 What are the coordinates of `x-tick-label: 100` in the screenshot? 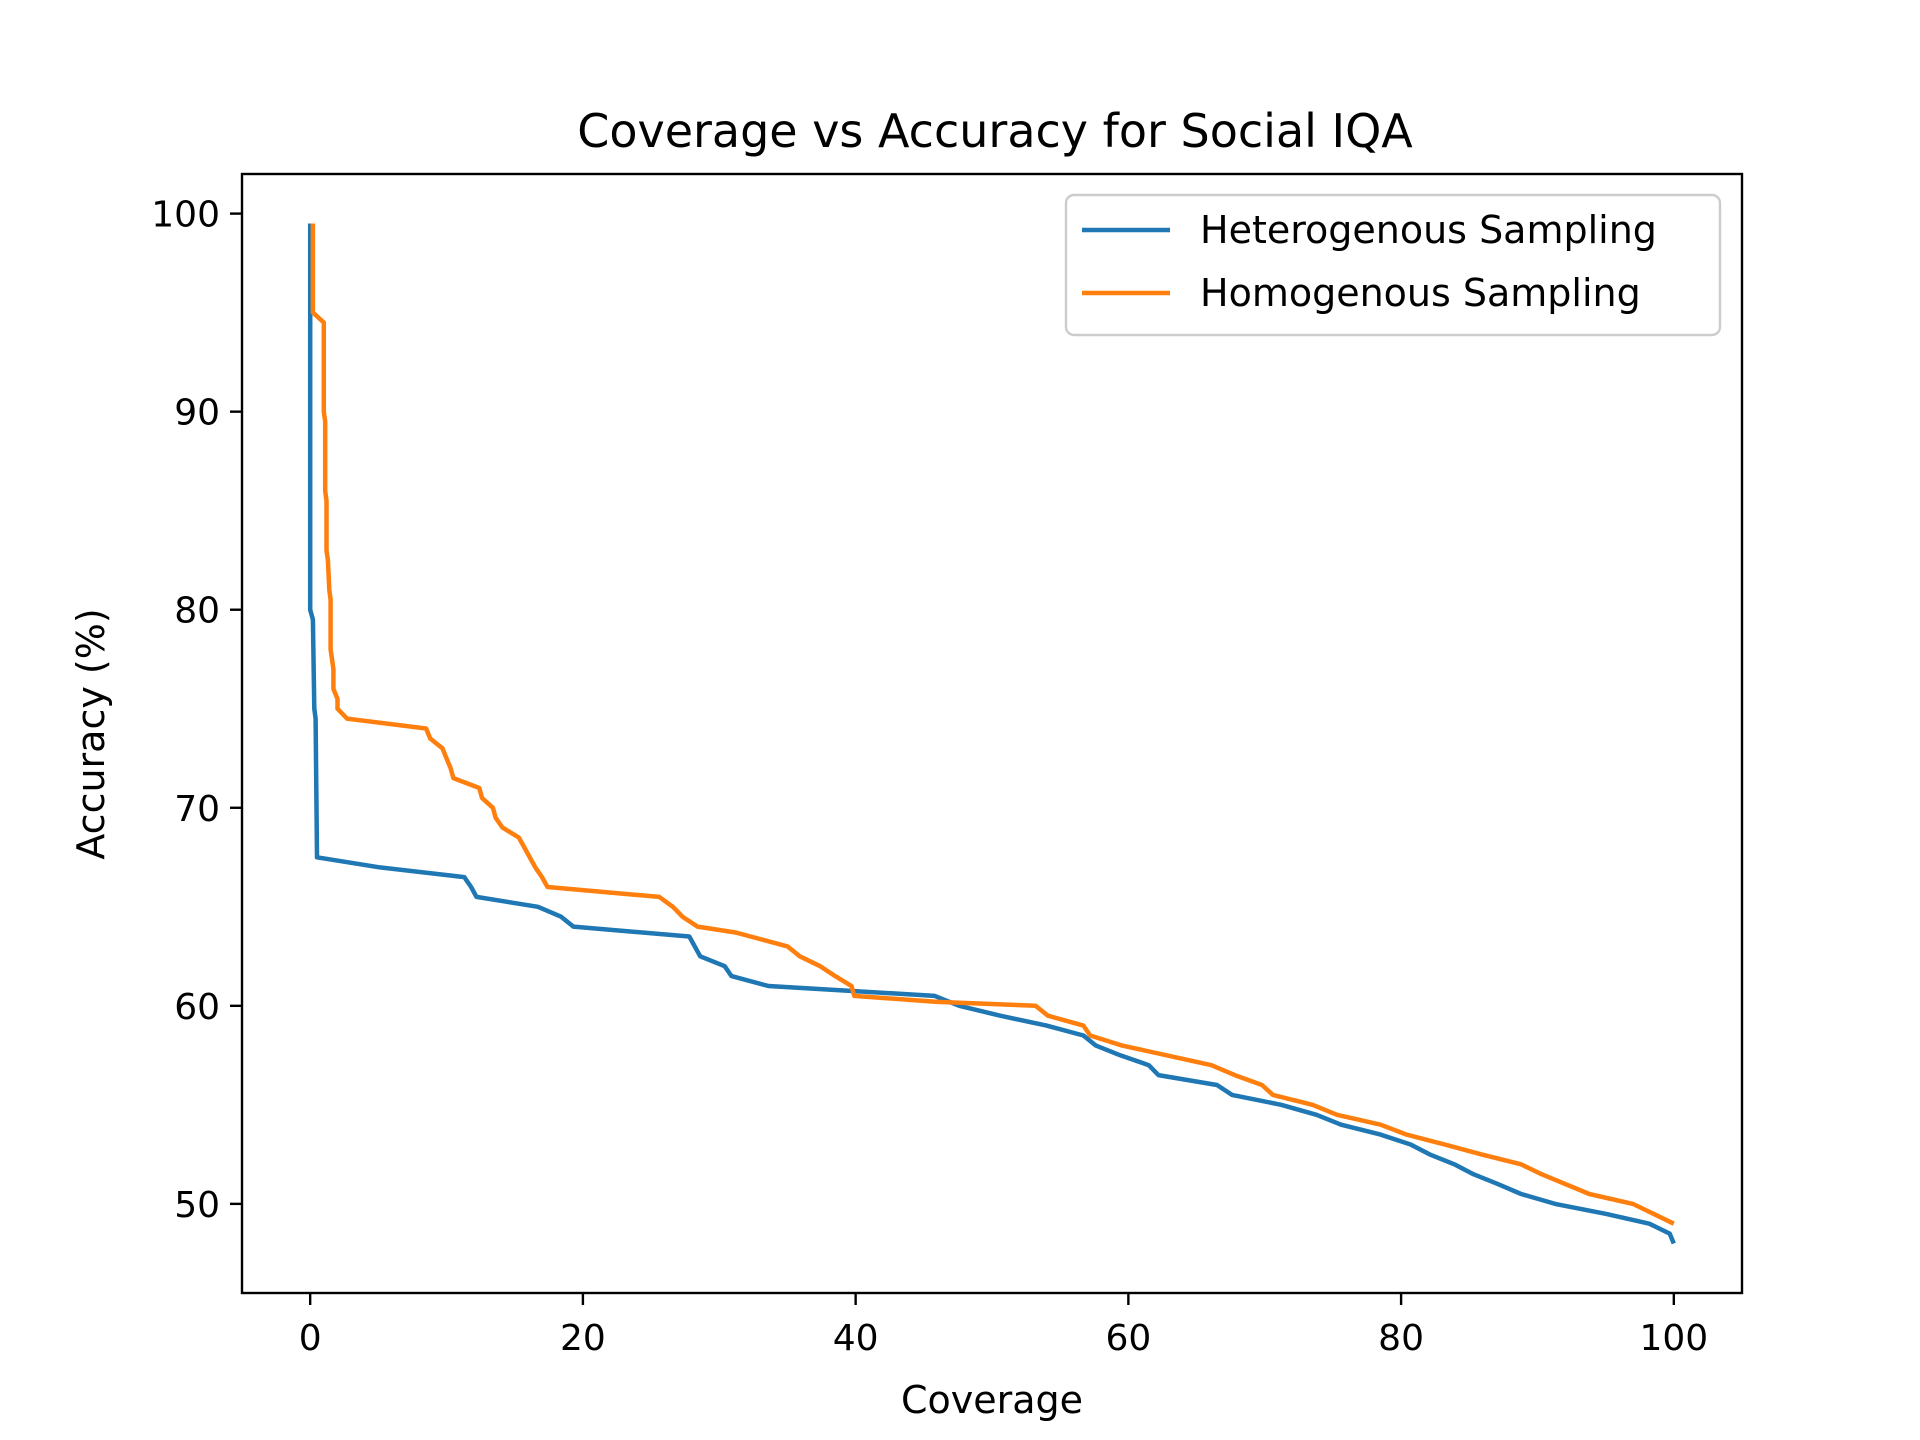 It's located at (1673, 1338).